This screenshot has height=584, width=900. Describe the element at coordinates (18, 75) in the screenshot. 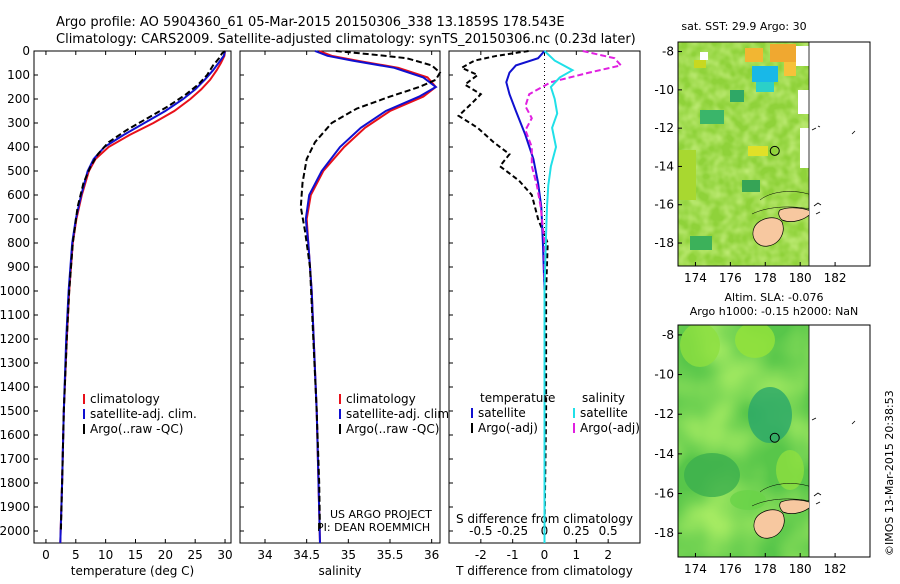

I see `y-tick-label: 100` at that location.